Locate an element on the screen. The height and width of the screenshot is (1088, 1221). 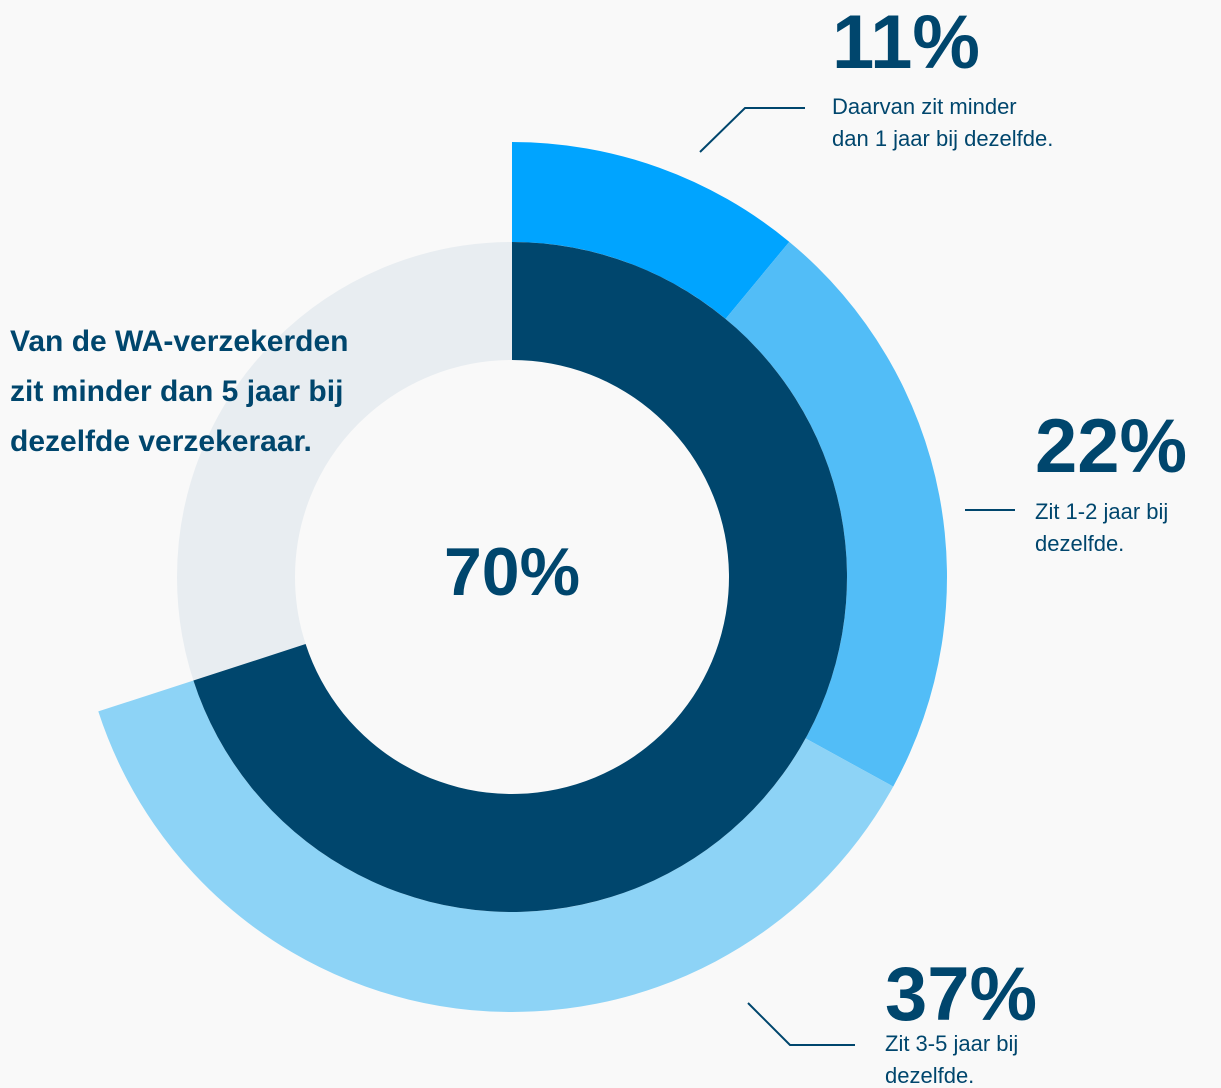
segment-label: Daarvan zit minder is located at coordinates (924, 106).